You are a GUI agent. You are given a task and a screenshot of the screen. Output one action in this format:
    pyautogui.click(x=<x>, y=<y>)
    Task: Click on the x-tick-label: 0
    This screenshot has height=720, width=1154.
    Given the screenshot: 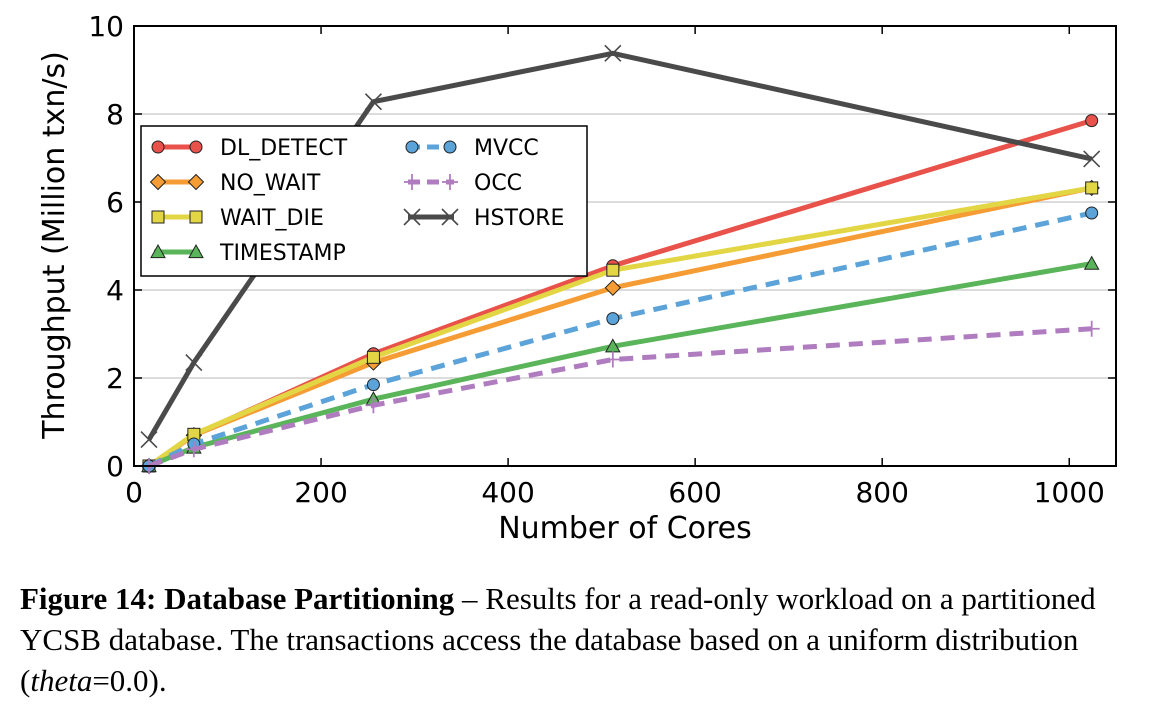 What is the action you would take?
    pyautogui.click(x=134, y=492)
    